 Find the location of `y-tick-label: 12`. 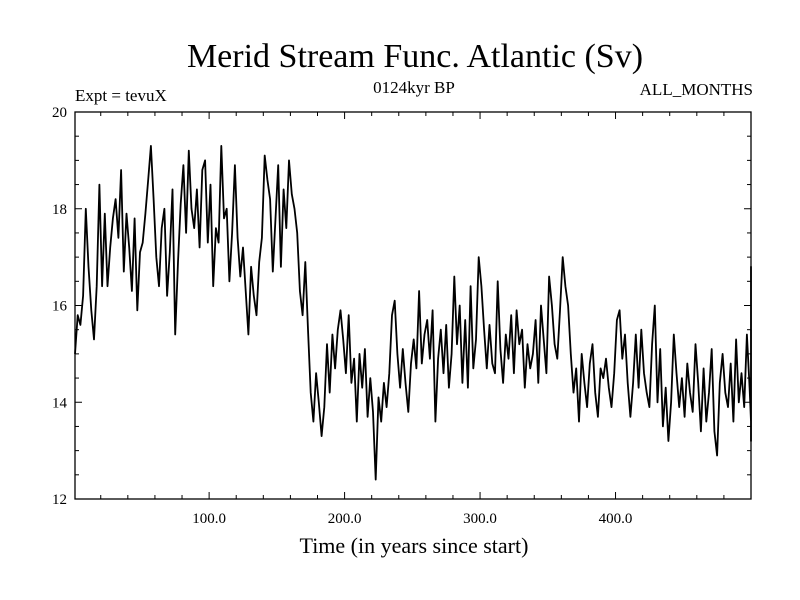

y-tick-label: 12 is located at coordinates (59, 500).